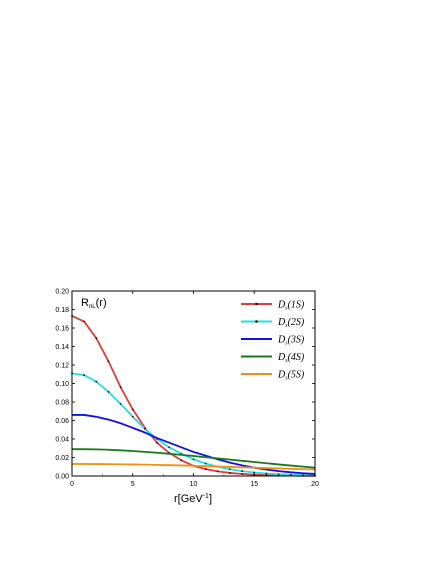 This screenshot has height=564, width=436. I want to click on panel-label: RnL(r), so click(94, 303).